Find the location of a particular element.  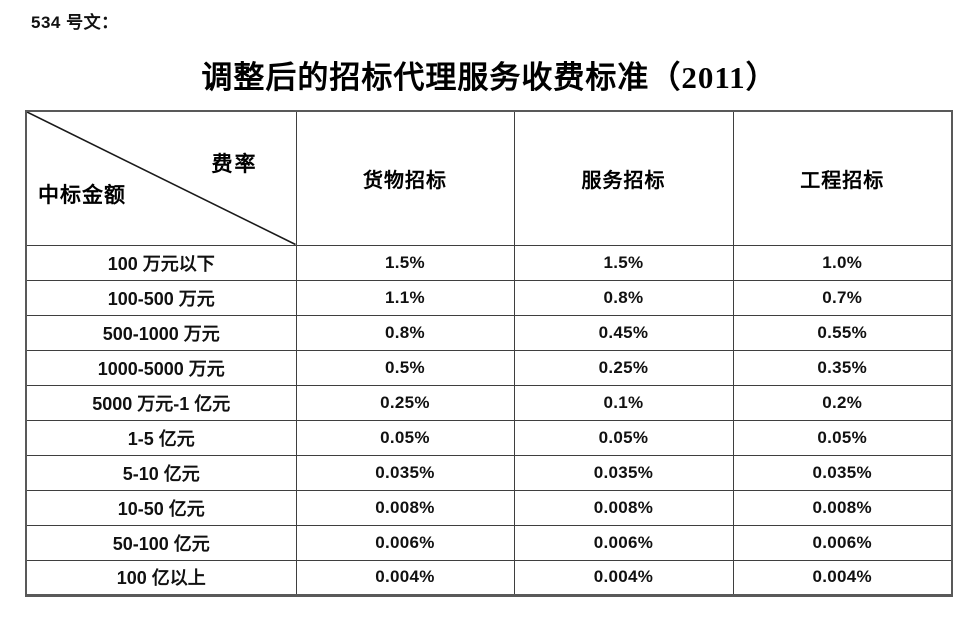

rate-cell: 0.55% is located at coordinates (842, 332).